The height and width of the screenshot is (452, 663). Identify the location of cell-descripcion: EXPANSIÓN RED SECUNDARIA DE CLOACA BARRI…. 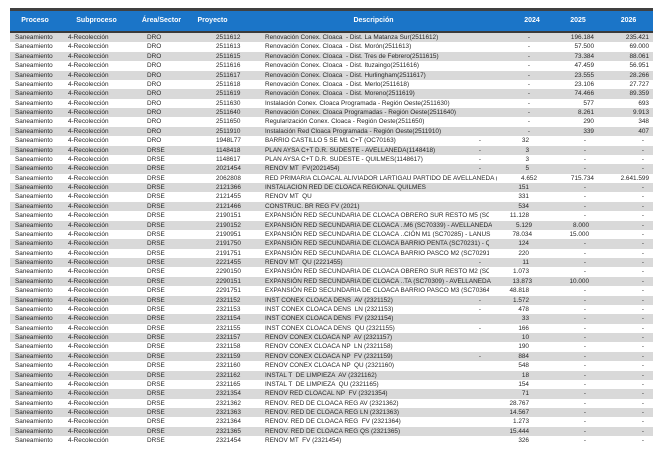
(375, 290).